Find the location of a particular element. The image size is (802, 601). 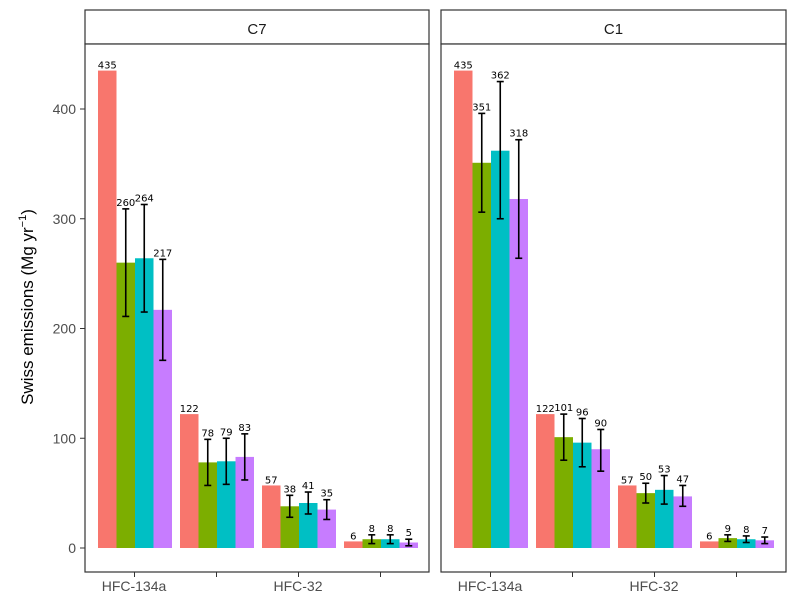

bar-value-label: 264 is located at coordinates (144, 198).